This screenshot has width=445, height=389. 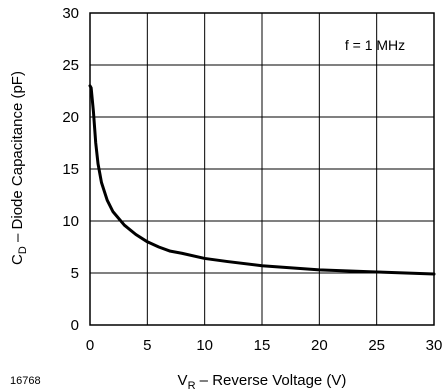 I want to click on y-tick-label: 0, so click(x=75, y=325).